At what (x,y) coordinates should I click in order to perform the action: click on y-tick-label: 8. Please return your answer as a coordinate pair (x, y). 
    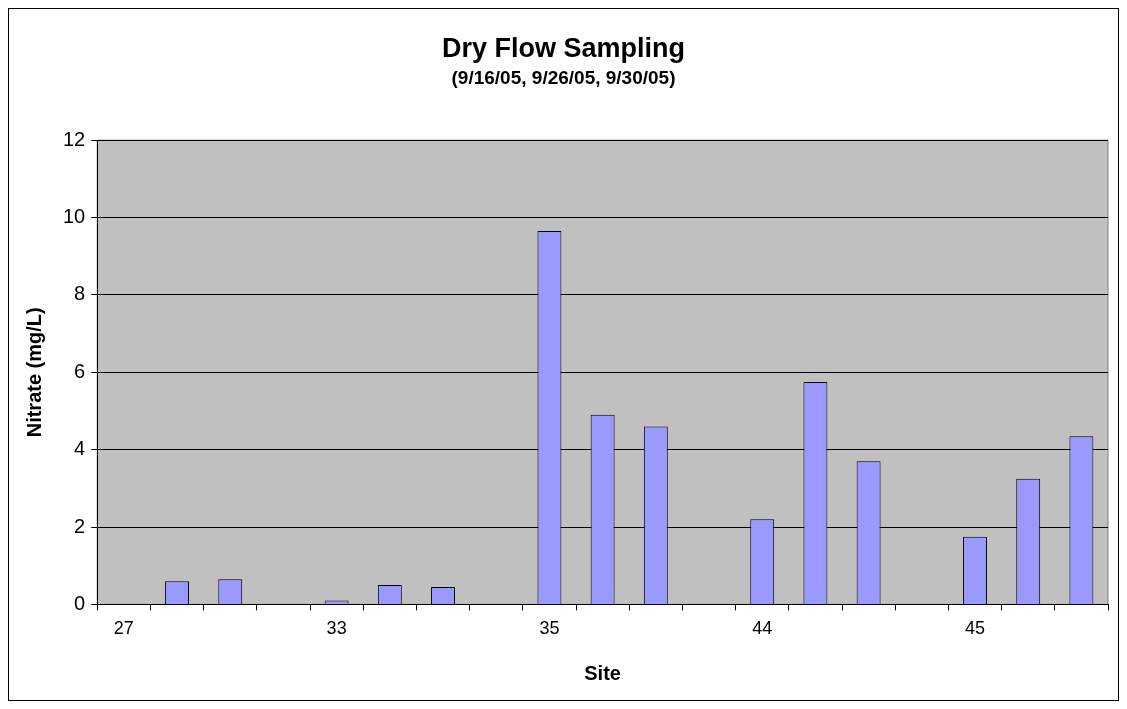
    Looking at the image, I should click on (80, 293).